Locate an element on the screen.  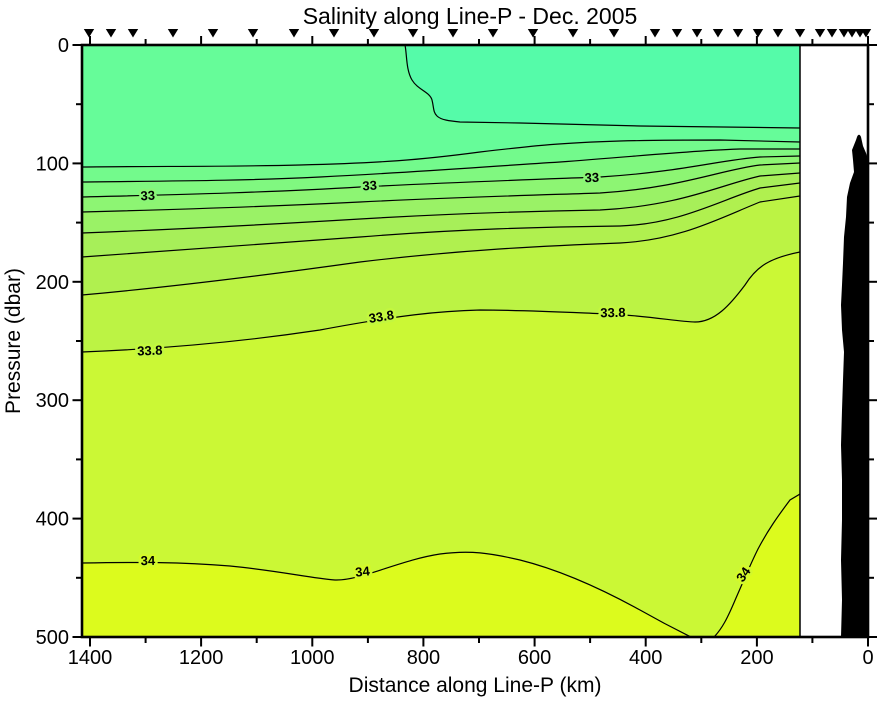
x-tick-label: 600 is located at coordinates (534, 658).